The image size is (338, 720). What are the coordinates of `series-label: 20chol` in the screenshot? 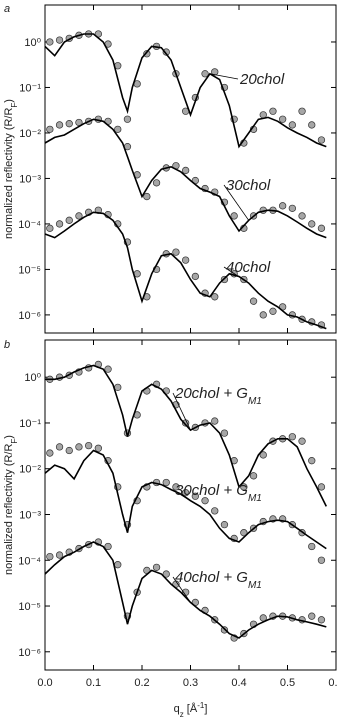 It's located at (262, 79).